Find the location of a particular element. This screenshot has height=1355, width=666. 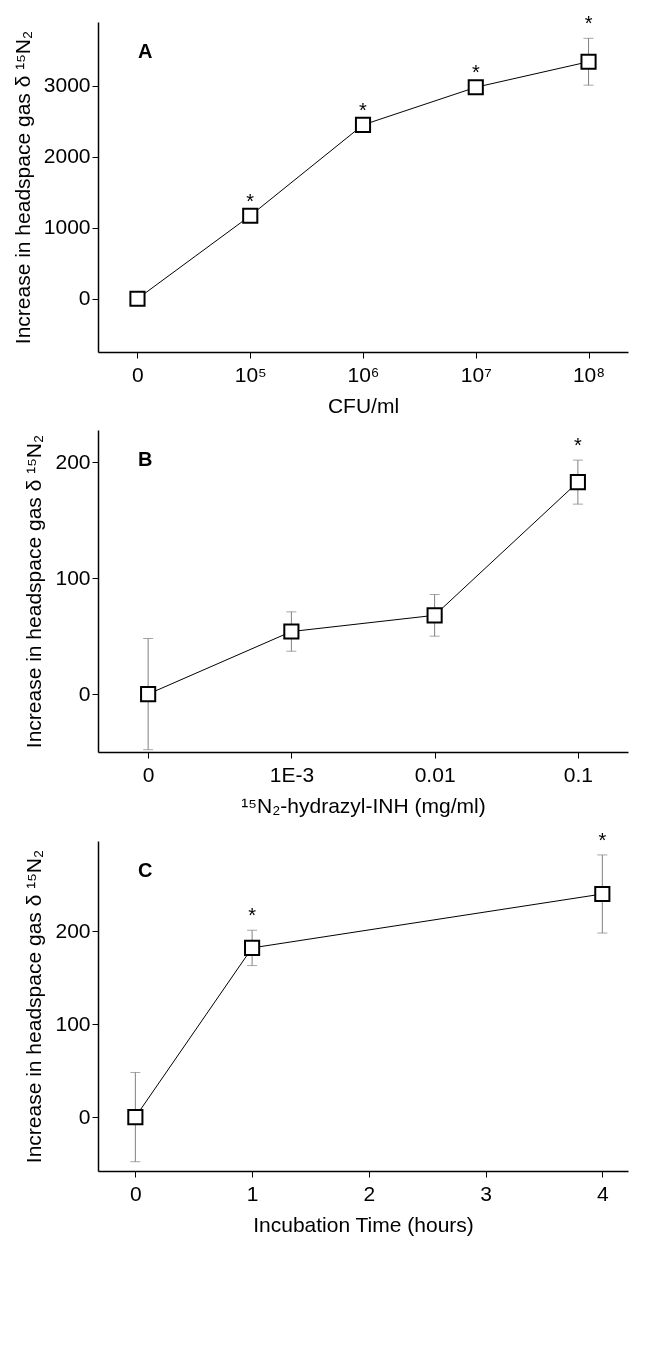

annotation: C is located at coordinates (145, 870).